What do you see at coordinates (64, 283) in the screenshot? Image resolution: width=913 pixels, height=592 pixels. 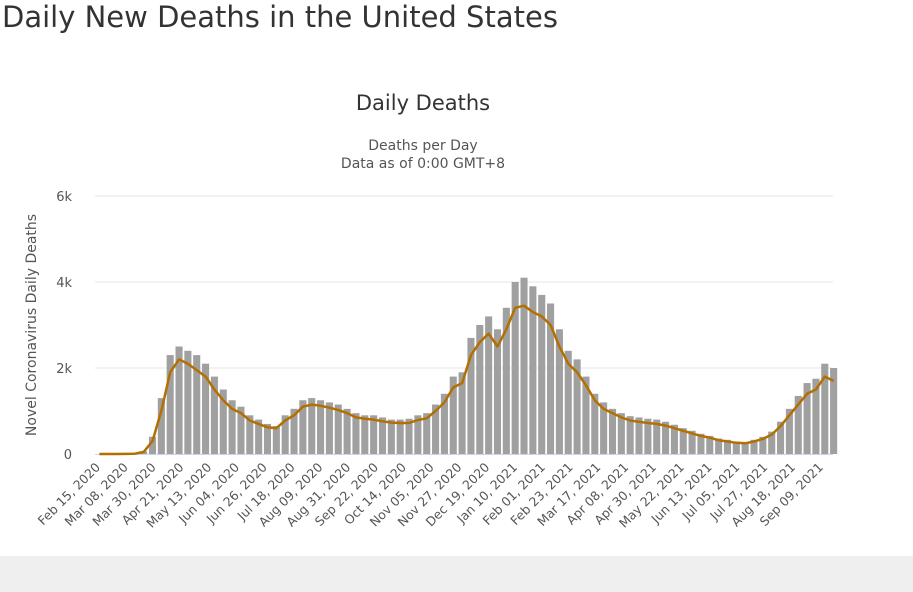 I see `y-tick-label: 4k` at bounding box center [64, 283].